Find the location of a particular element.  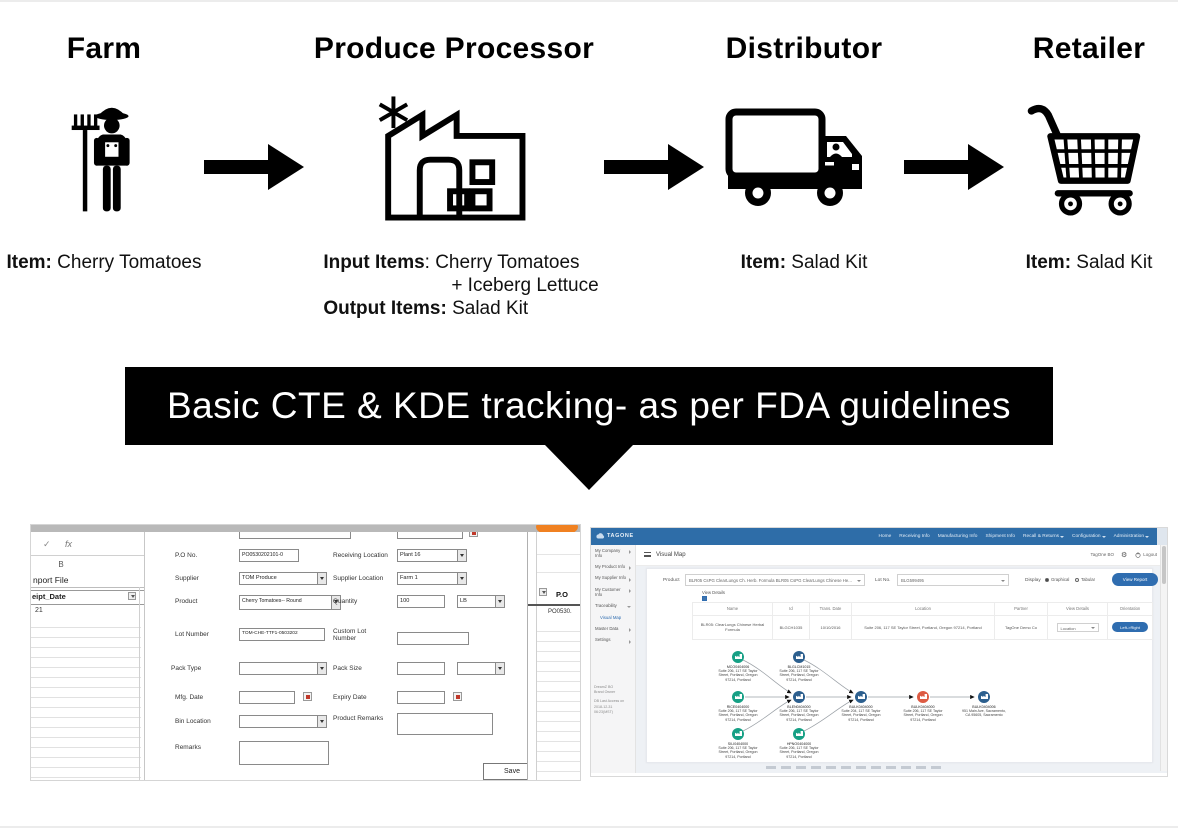

pack-size-field is located at coordinates (421, 668).